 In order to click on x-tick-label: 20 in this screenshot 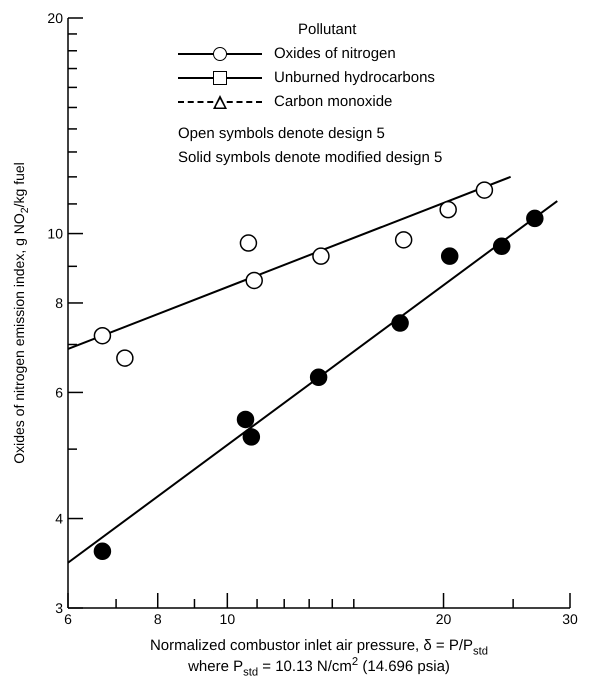, I will do `click(444, 619)`.